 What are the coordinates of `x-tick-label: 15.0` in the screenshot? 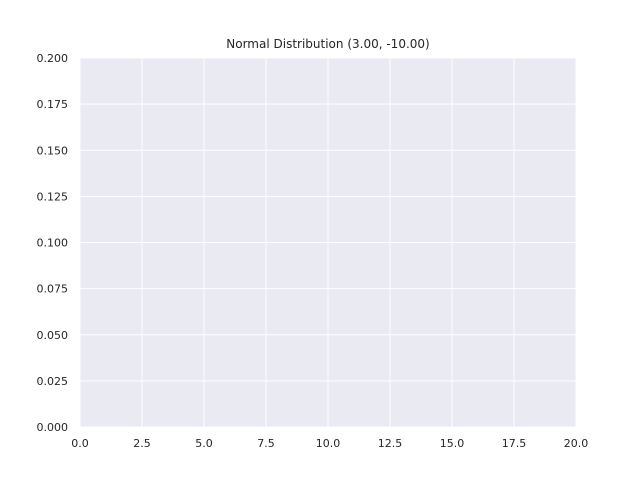 It's located at (452, 443).